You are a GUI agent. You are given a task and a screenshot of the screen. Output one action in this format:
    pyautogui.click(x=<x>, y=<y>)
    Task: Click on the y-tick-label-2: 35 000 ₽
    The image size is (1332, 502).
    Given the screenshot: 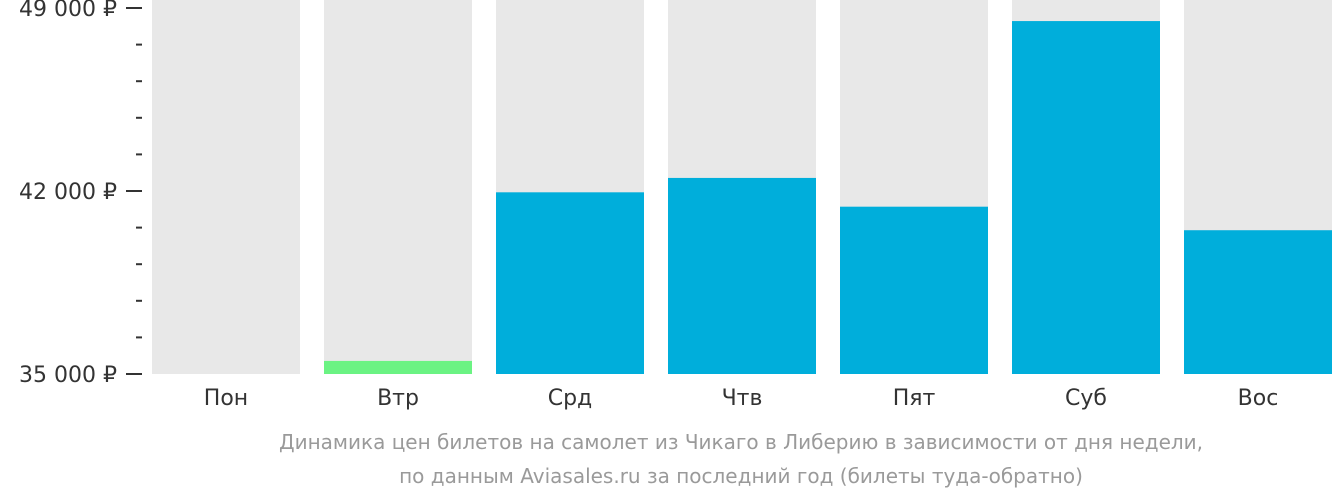 What is the action you would take?
    pyautogui.click(x=68, y=375)
    